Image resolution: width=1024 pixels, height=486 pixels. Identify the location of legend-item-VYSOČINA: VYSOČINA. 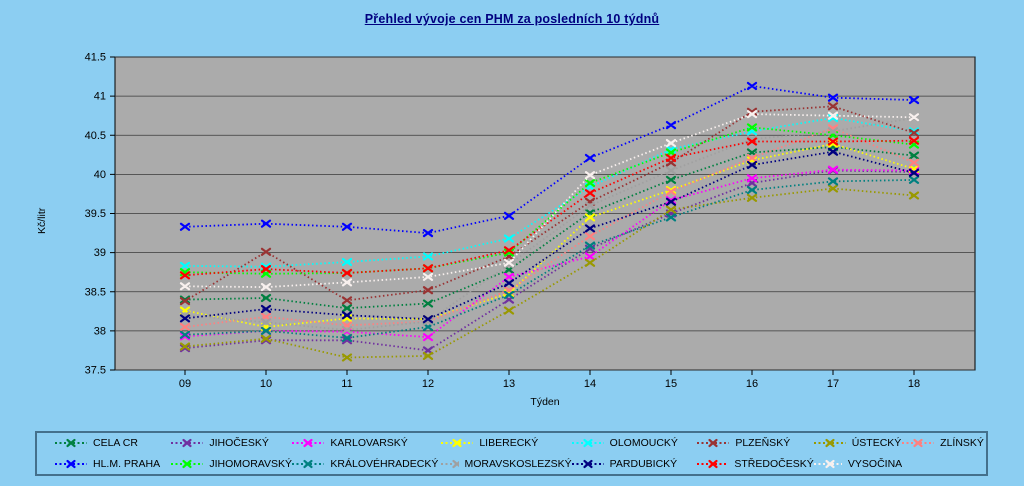
(858, 463).